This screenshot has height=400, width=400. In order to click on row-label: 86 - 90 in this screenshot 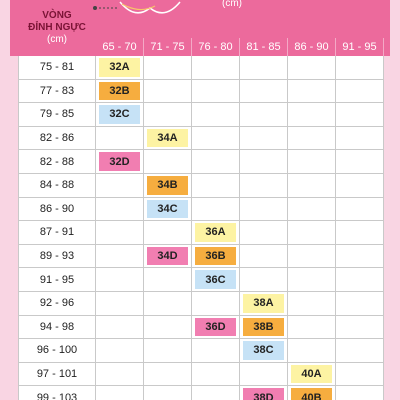, I will do `click(57, 209)`.